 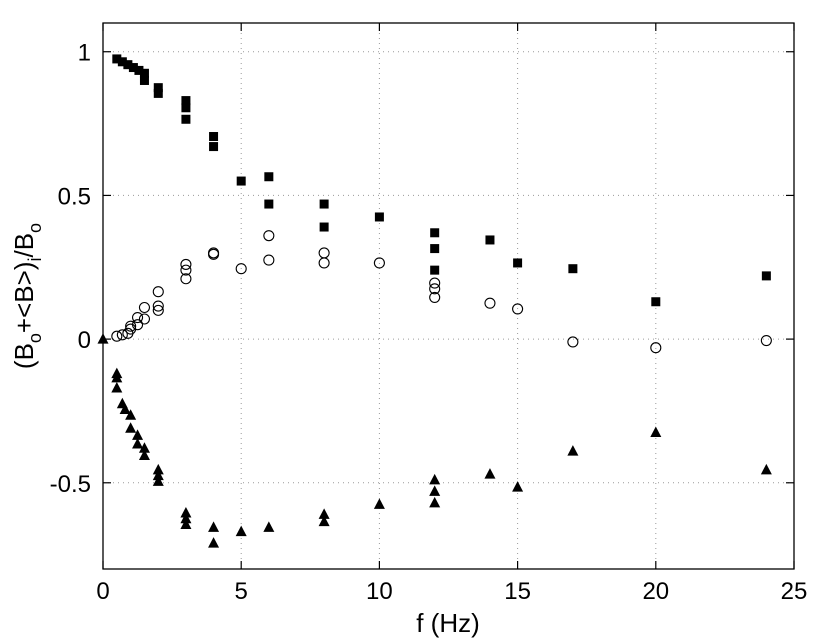 What do you see at coordinates (794, 591) in the screenshot?
I see `x-tick-label: 25` at bounding box center [794, 591].